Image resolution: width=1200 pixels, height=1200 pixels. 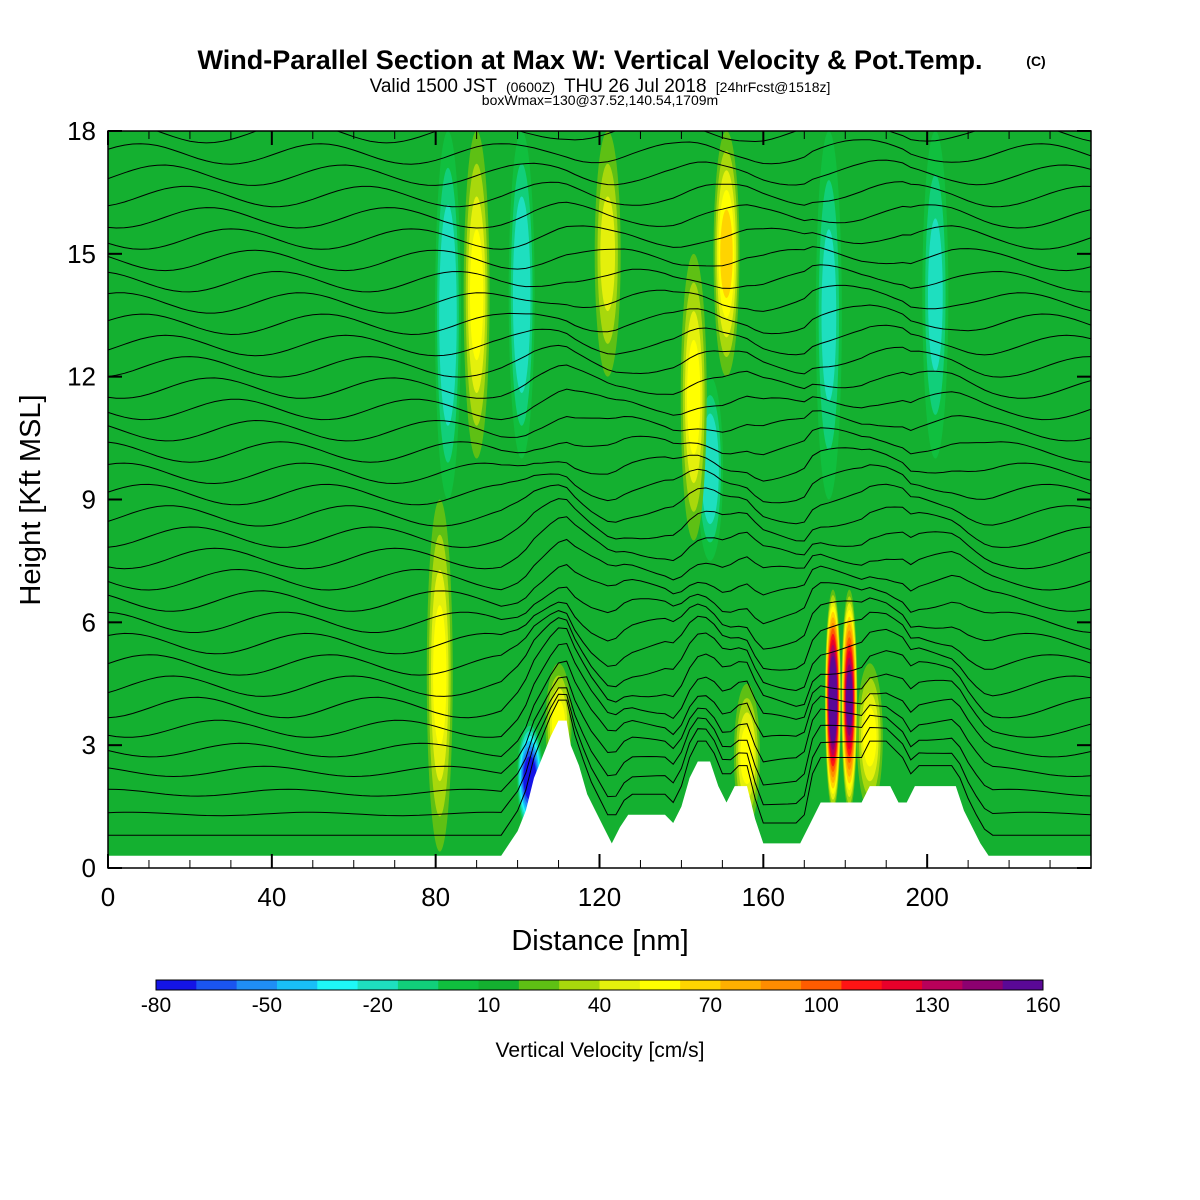 What do you see at coordinates (600, 100) in the screenshot?
I see `box-info: boxWmax=130@37.52,140.54,1709m` at bounding box center [600, 100].